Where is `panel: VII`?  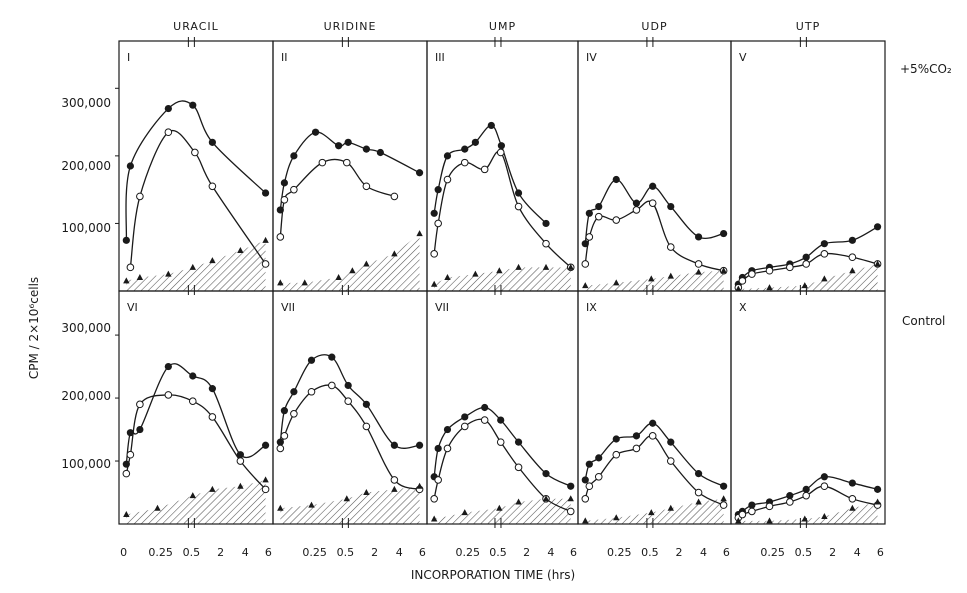 panel: VII is located at coordinates (350, 409).